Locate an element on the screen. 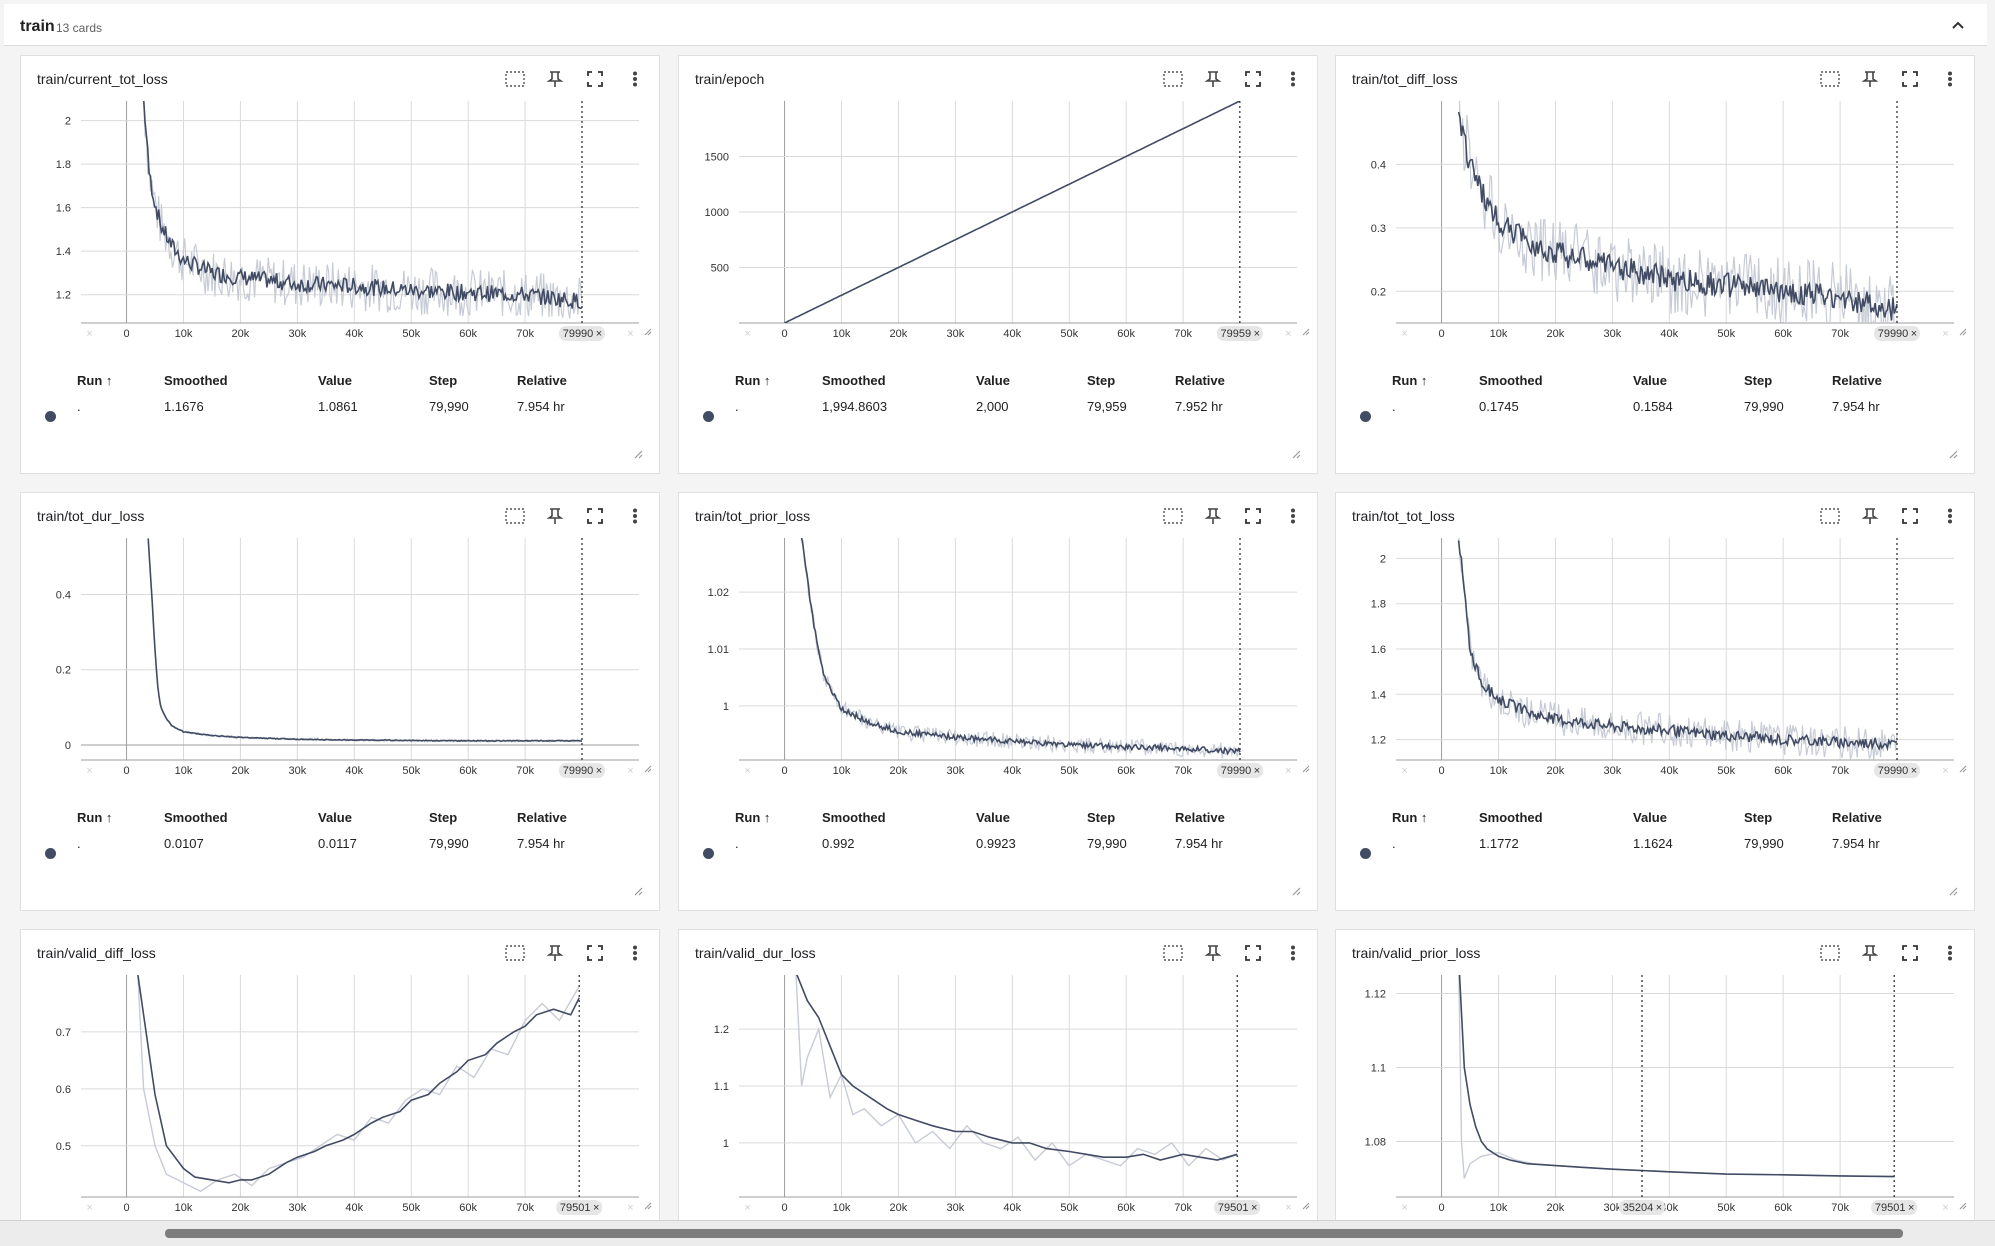  y-tick-label: 1.2 is located at coordinates (63, 296).